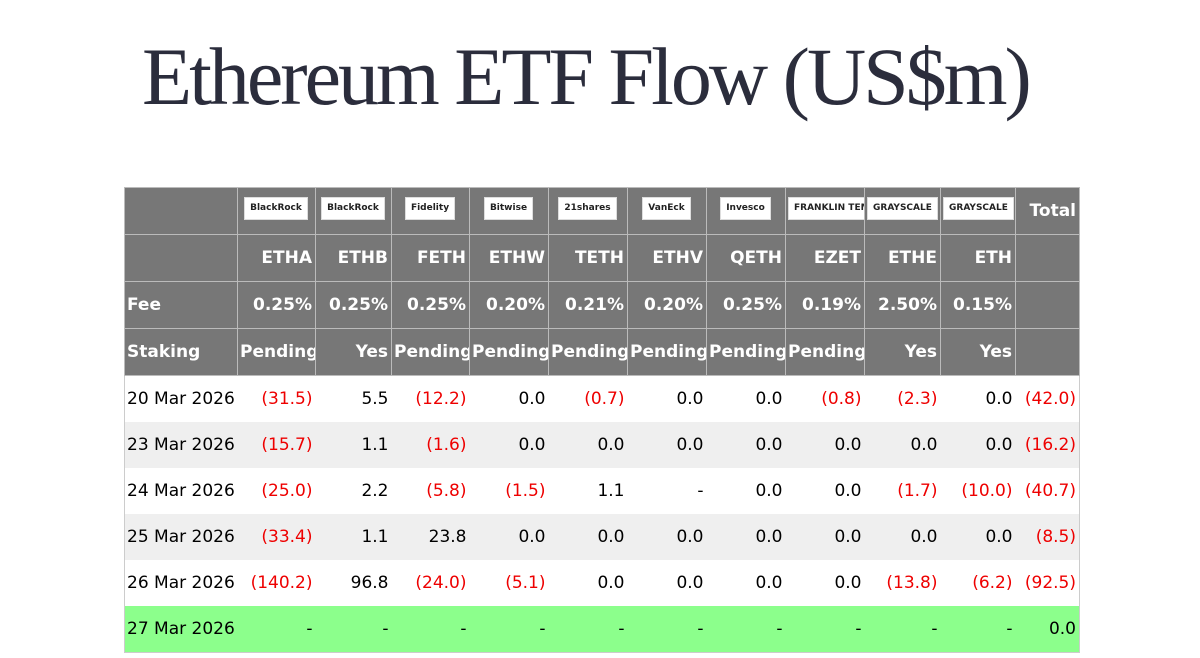 The width and height of the screenshot is (1200, 658). Describe the element at coordinates (825, 305) in the screenshot. I see `fee: 0.19%` at that location.